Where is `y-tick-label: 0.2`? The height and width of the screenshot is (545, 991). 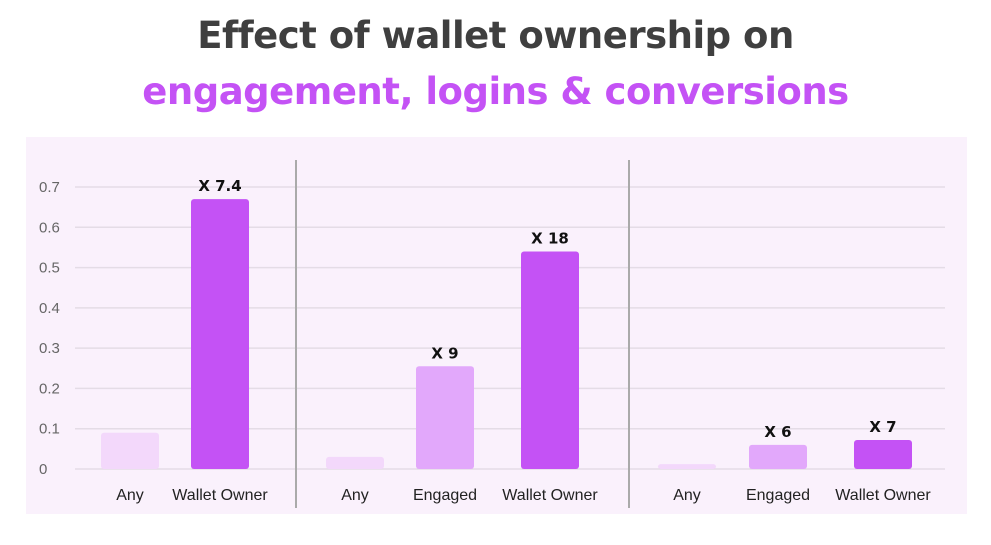
y-tick-label: 0.2 is located at coordinates (49, 388).